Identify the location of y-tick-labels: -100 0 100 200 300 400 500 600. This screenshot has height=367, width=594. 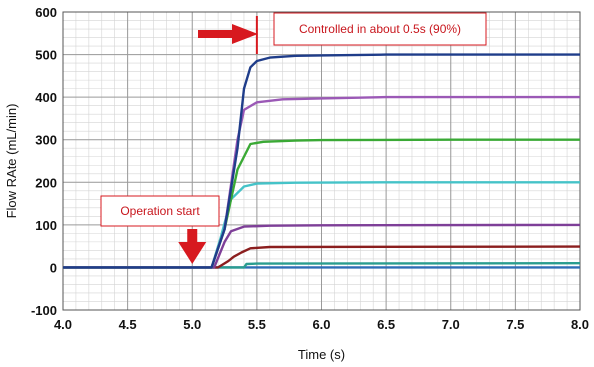
(44, 161).